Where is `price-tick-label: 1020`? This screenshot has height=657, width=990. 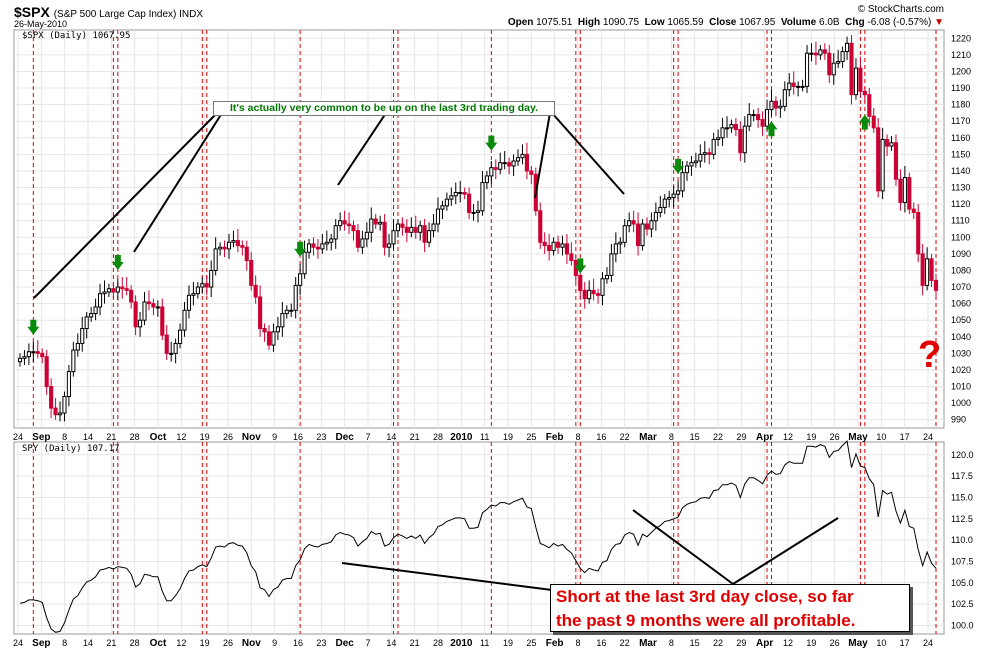 price-tick-label: 1020 is located at coordinates (961, 370).